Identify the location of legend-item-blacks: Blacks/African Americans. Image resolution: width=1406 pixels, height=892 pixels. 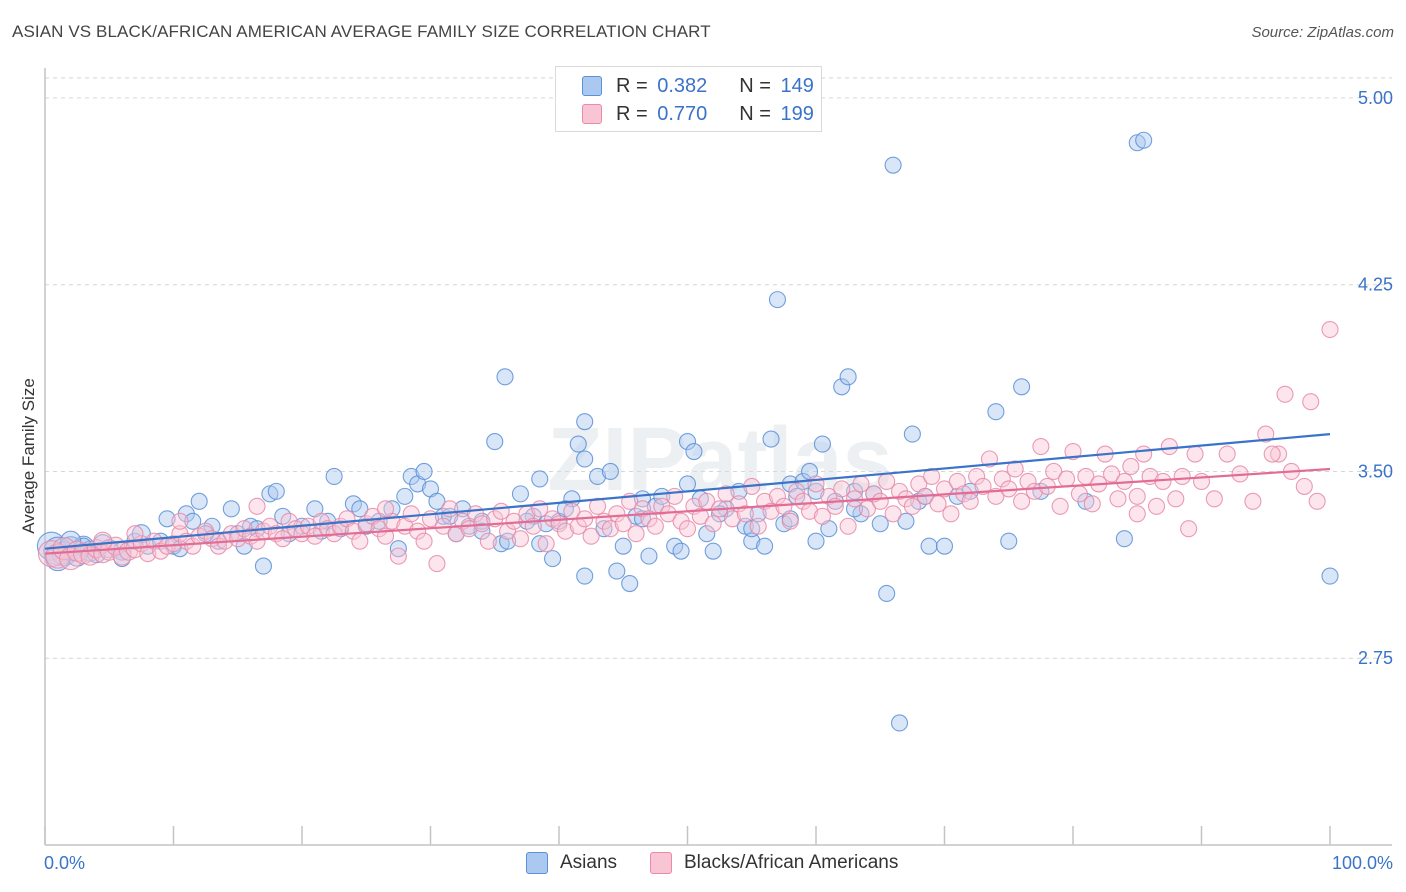
(774, 863).